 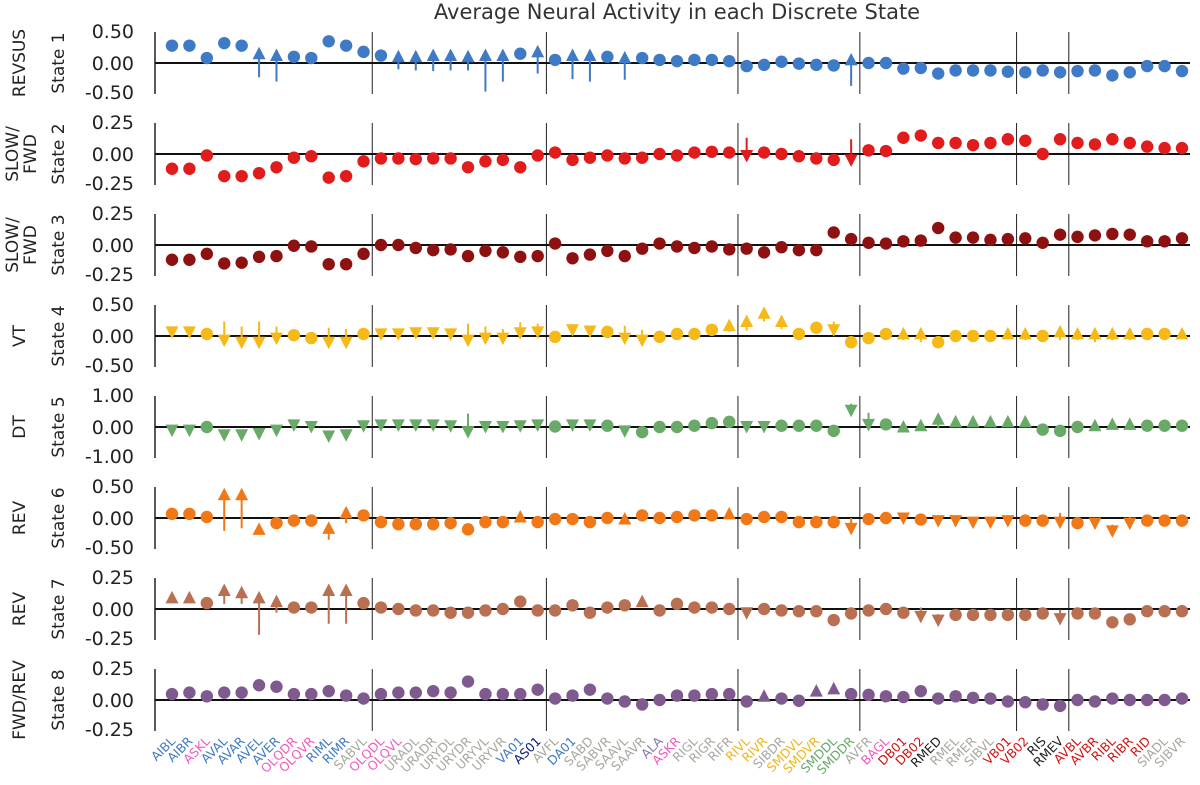 I want to click on point-rimr, so click(x=346, y=45).